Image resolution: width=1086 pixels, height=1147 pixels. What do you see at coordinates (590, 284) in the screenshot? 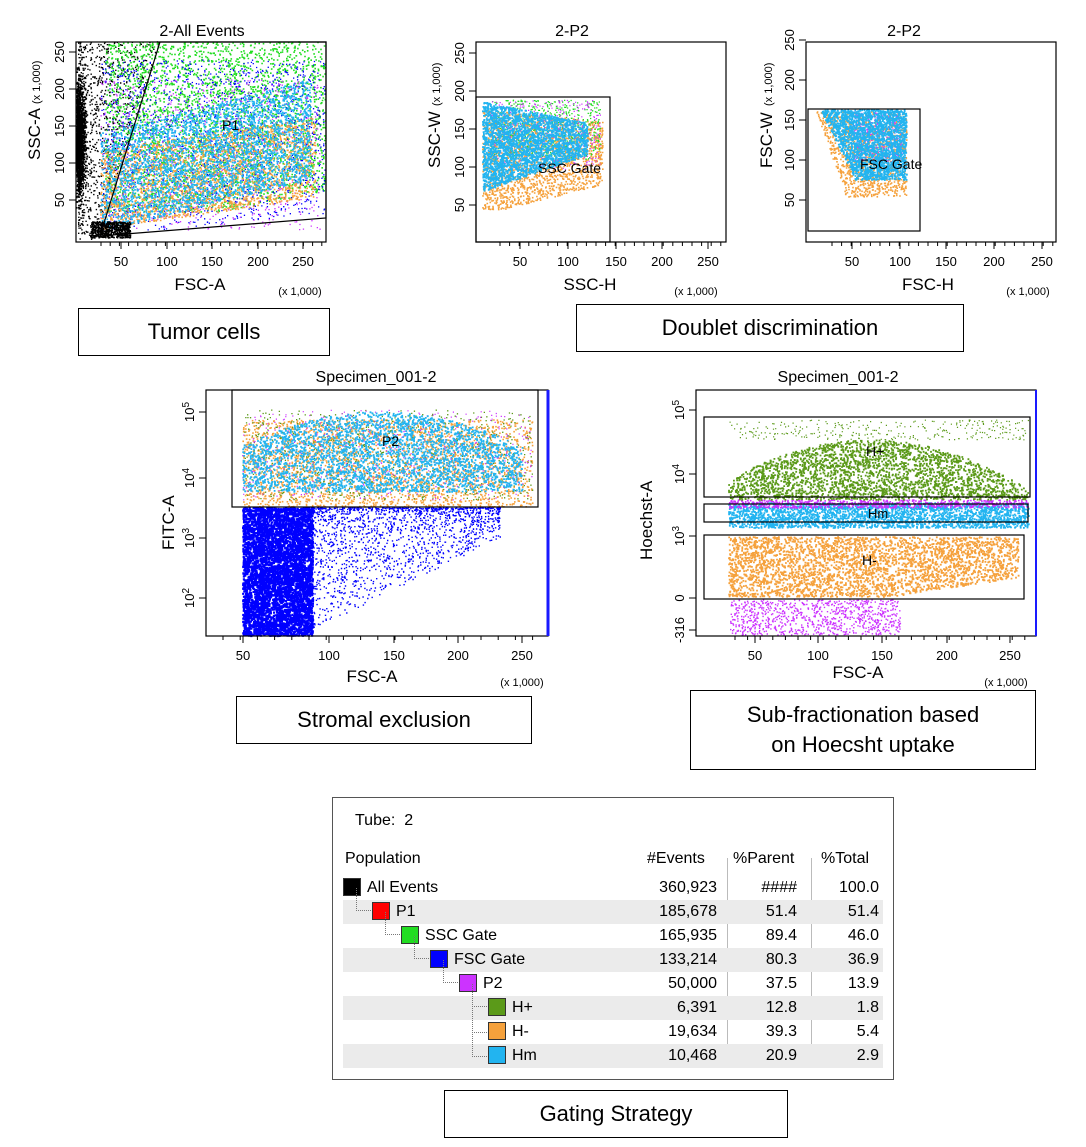
I see `x-axis-label: SSC-H` at bounding box center [590, 284].